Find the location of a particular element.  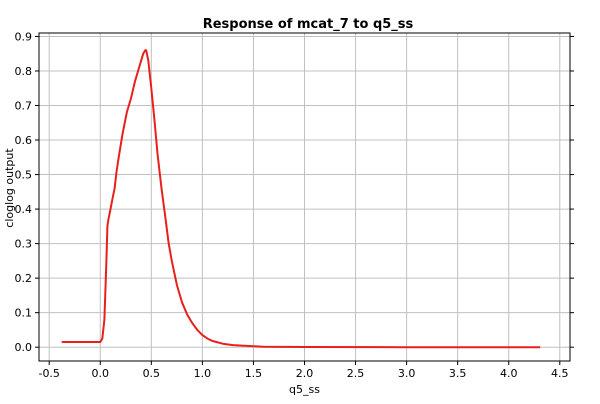

y-tick-label: 0.0 is located at coordinates (24, 347).